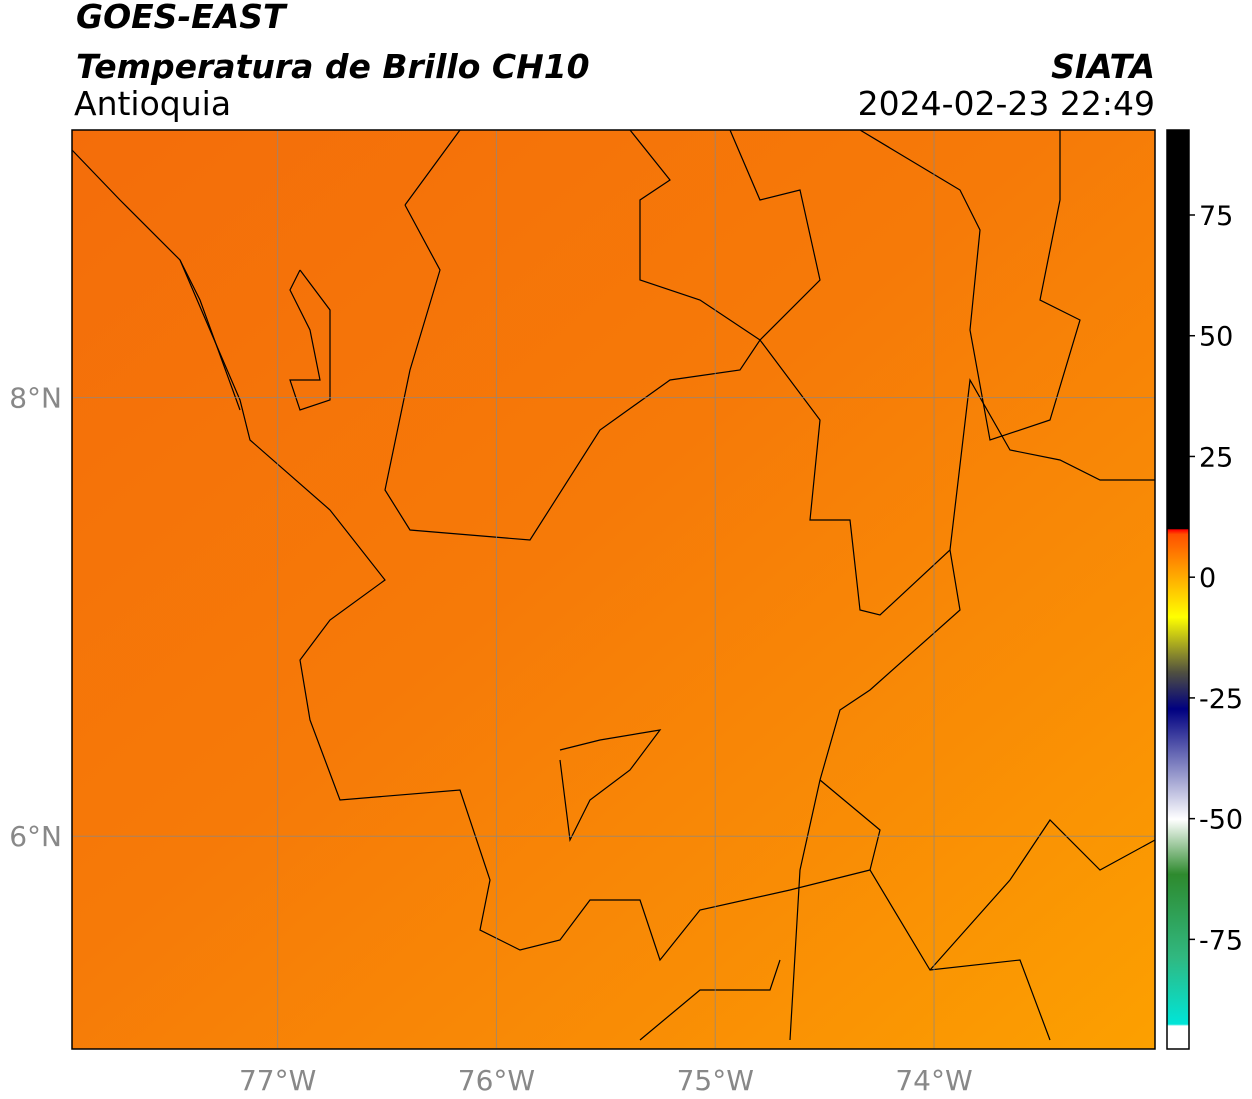 This screenshot has width=1252, height=1099. Describe the element at coordinates (1207, 578) in the screenshot. I see `colorbar-tick-label: 0` at that location.